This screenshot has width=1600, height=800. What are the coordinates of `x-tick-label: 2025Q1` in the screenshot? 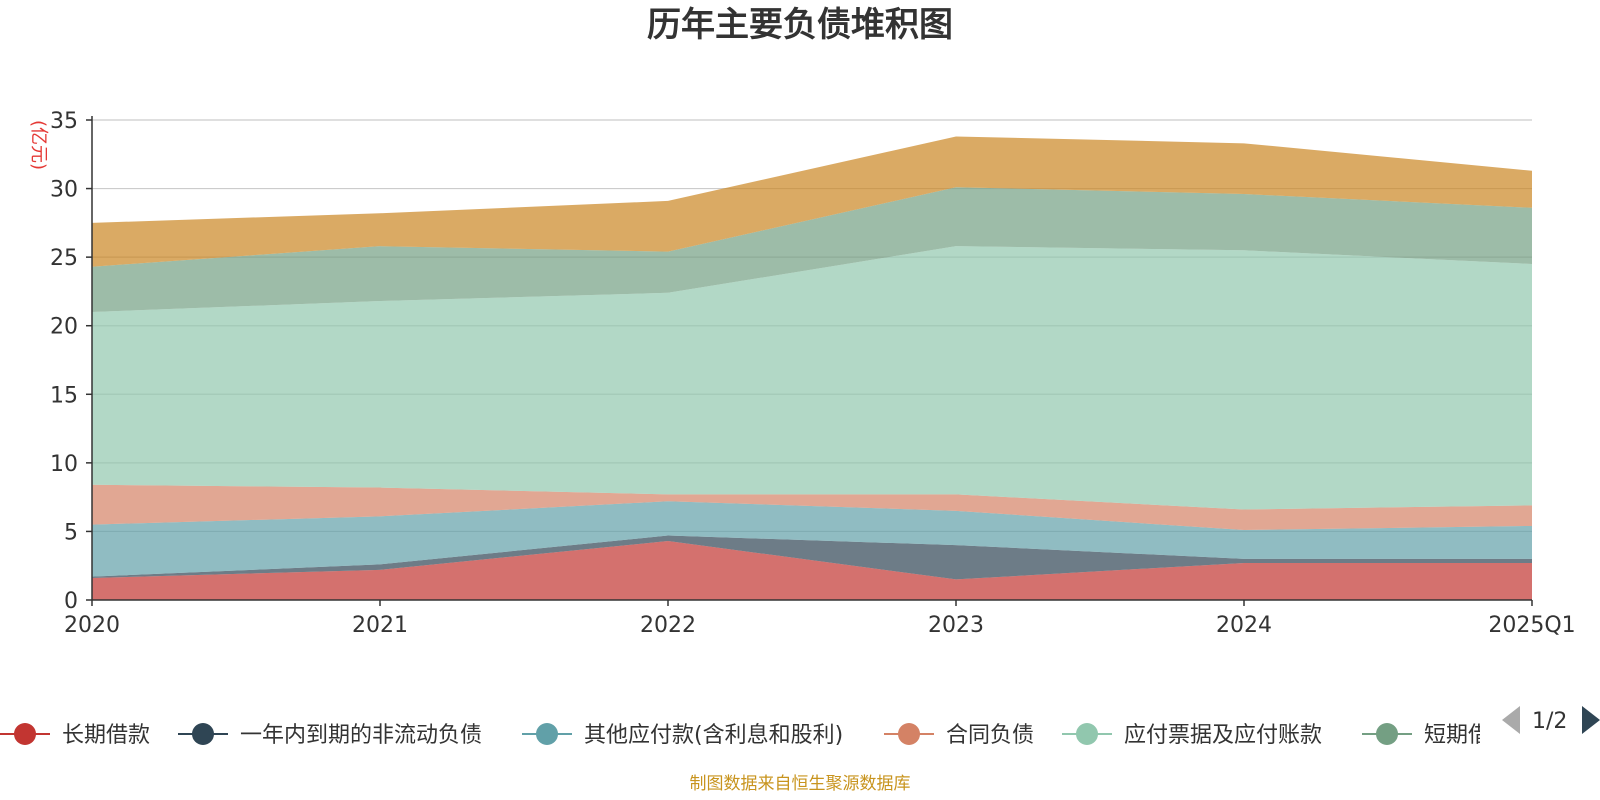 It's located at (1531, 625).